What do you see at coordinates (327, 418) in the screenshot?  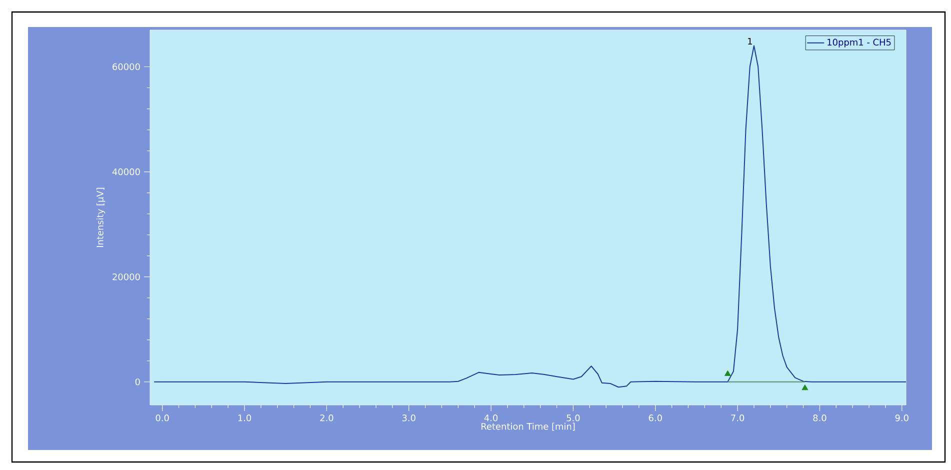 I see `x-tick-label: 2.0` at bounding box center [327, 418].